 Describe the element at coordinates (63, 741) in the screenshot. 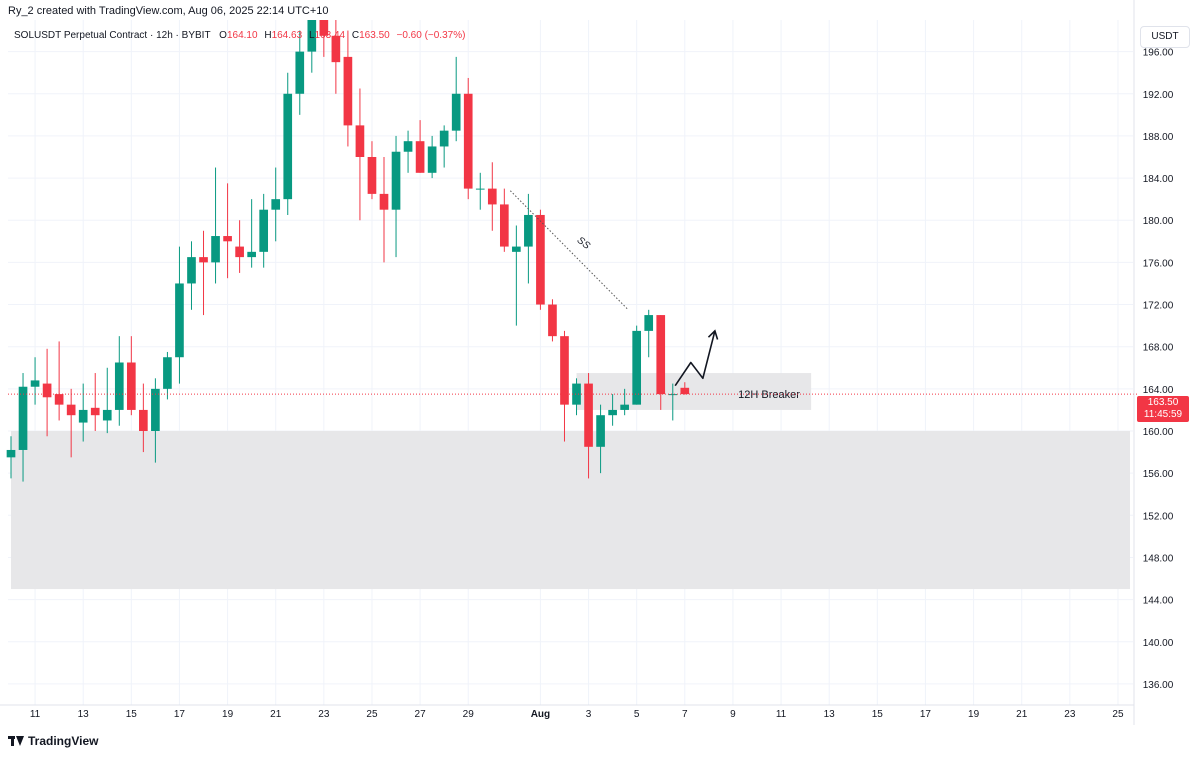

I see `tradingview-brand: TradingView` at that location.